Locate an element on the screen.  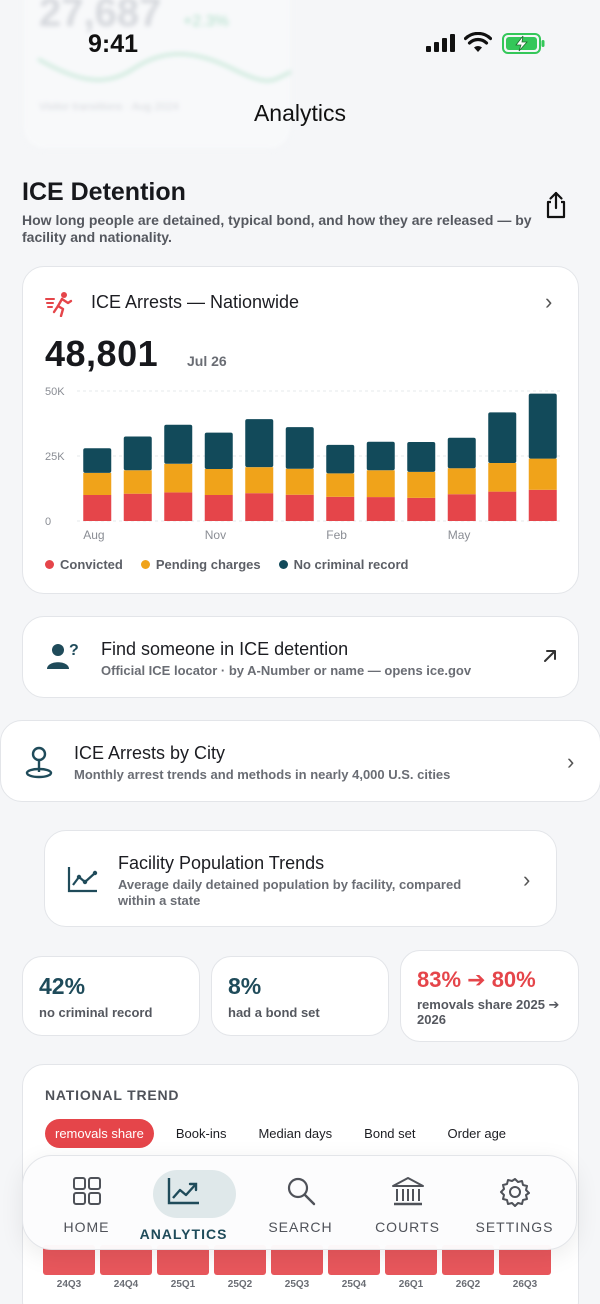
quarter-label: 26Q2 is located at coordinates (468, 1284).